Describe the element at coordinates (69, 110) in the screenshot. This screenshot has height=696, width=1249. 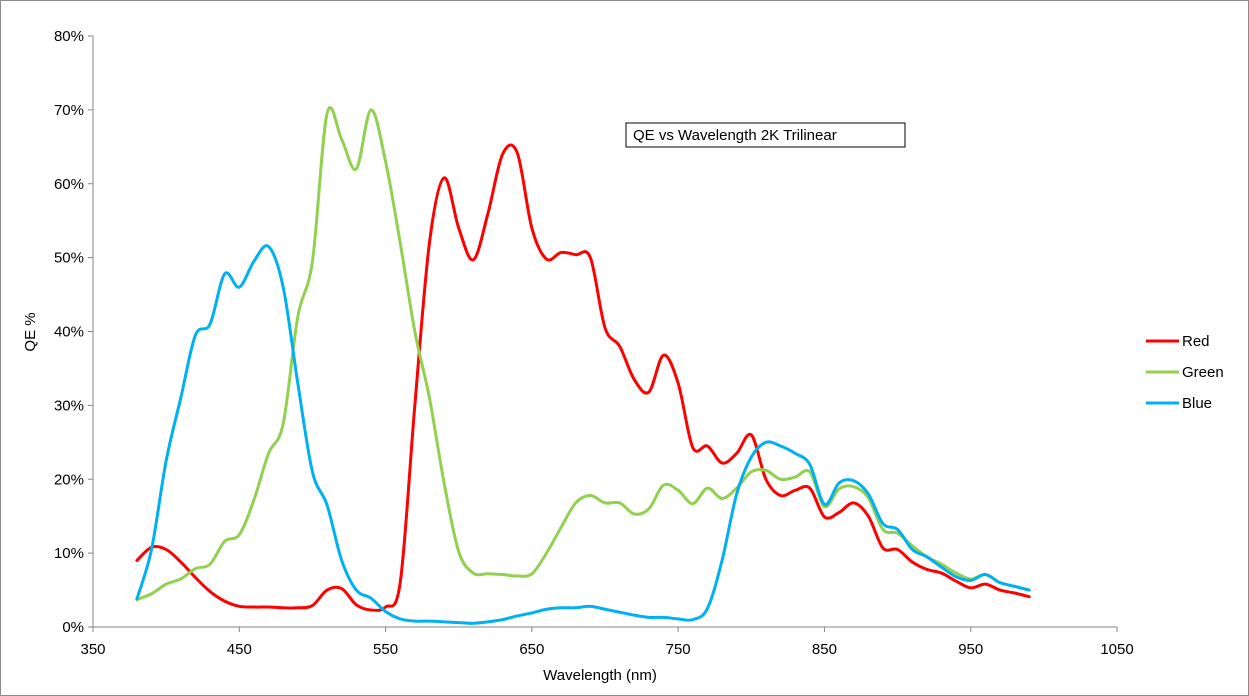
I see `y-tick-label: 70%` at that location.